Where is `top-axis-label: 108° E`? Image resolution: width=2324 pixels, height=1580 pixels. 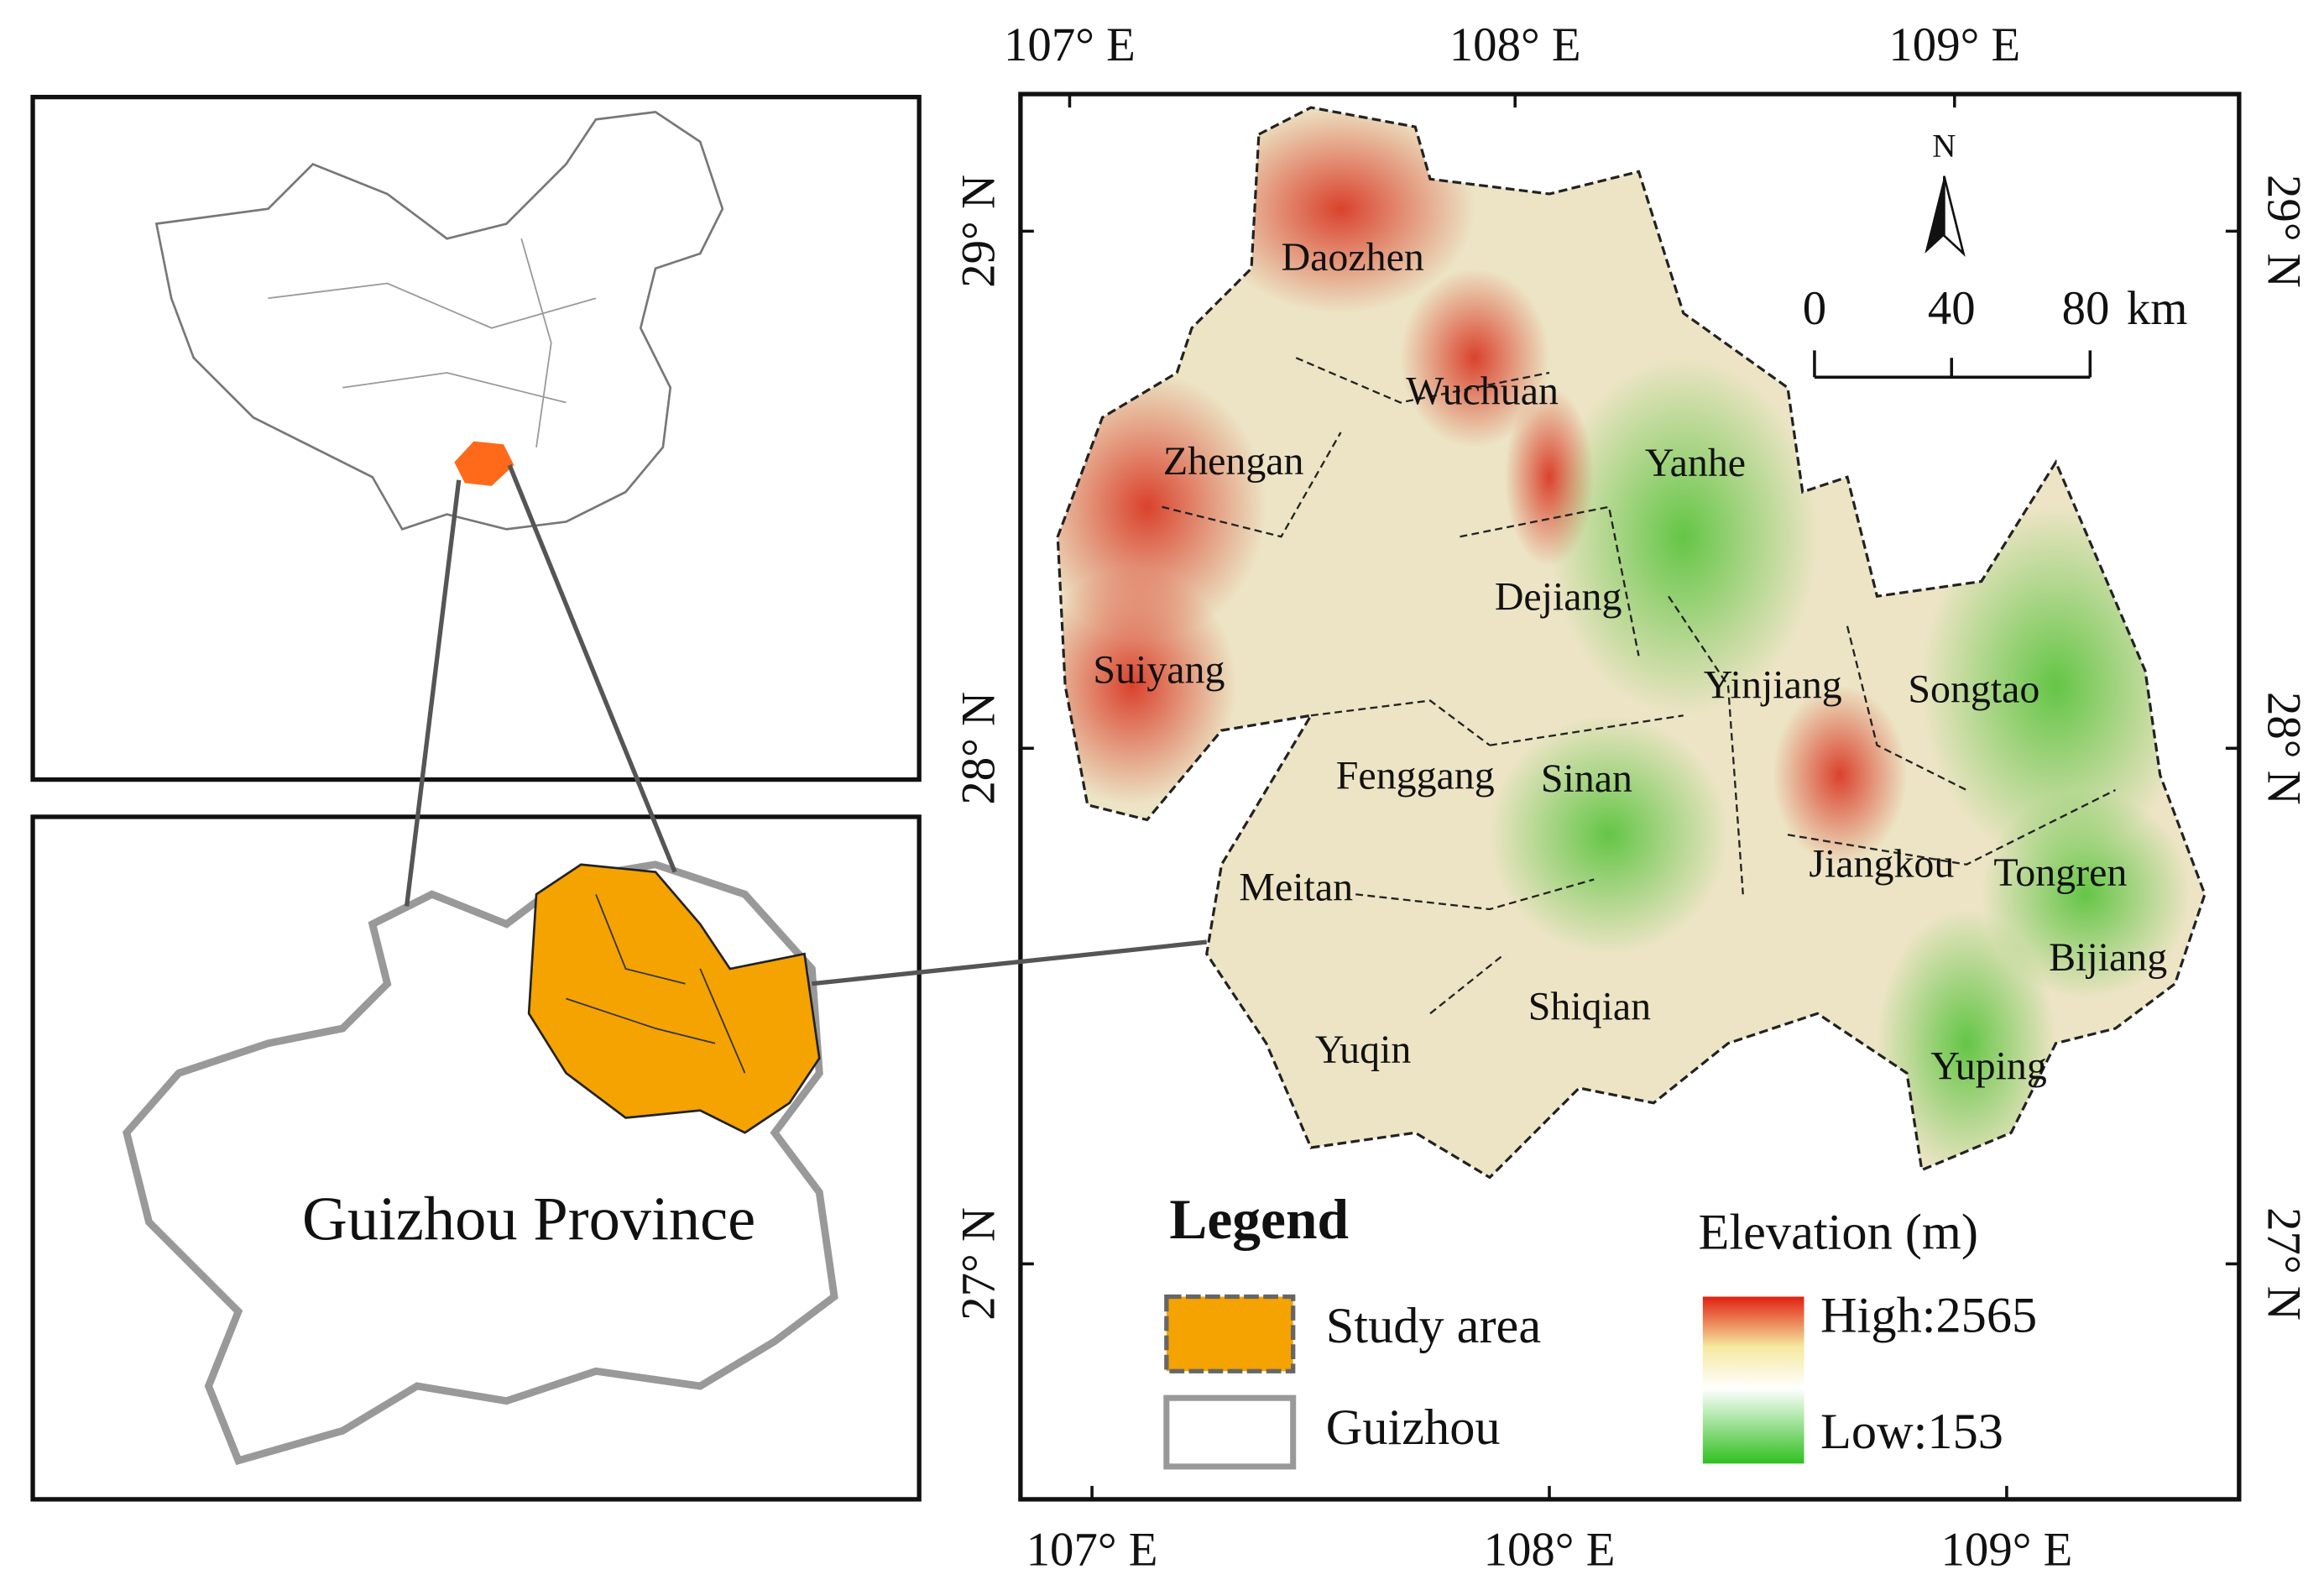 top-axis-label: 108° E is located at coordinates (1515, 44).